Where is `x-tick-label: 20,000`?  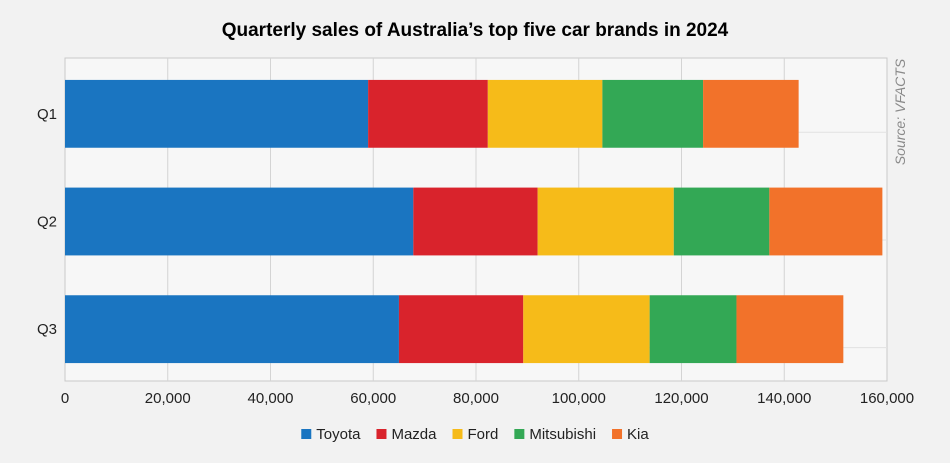 x-tick-label: 20,000 is located at coordinates (168, 398).